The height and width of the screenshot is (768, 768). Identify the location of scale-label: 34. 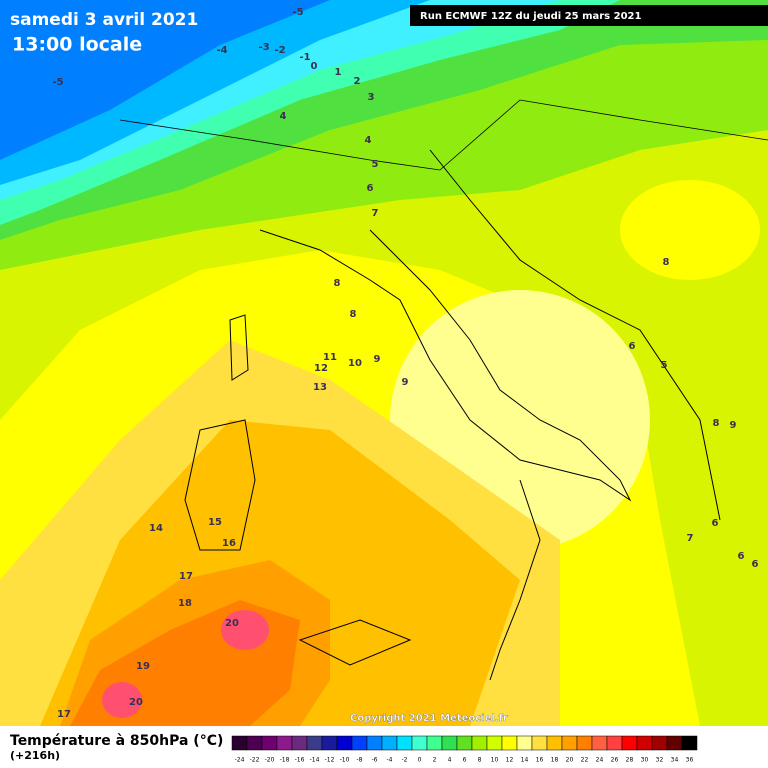
(675, 760).